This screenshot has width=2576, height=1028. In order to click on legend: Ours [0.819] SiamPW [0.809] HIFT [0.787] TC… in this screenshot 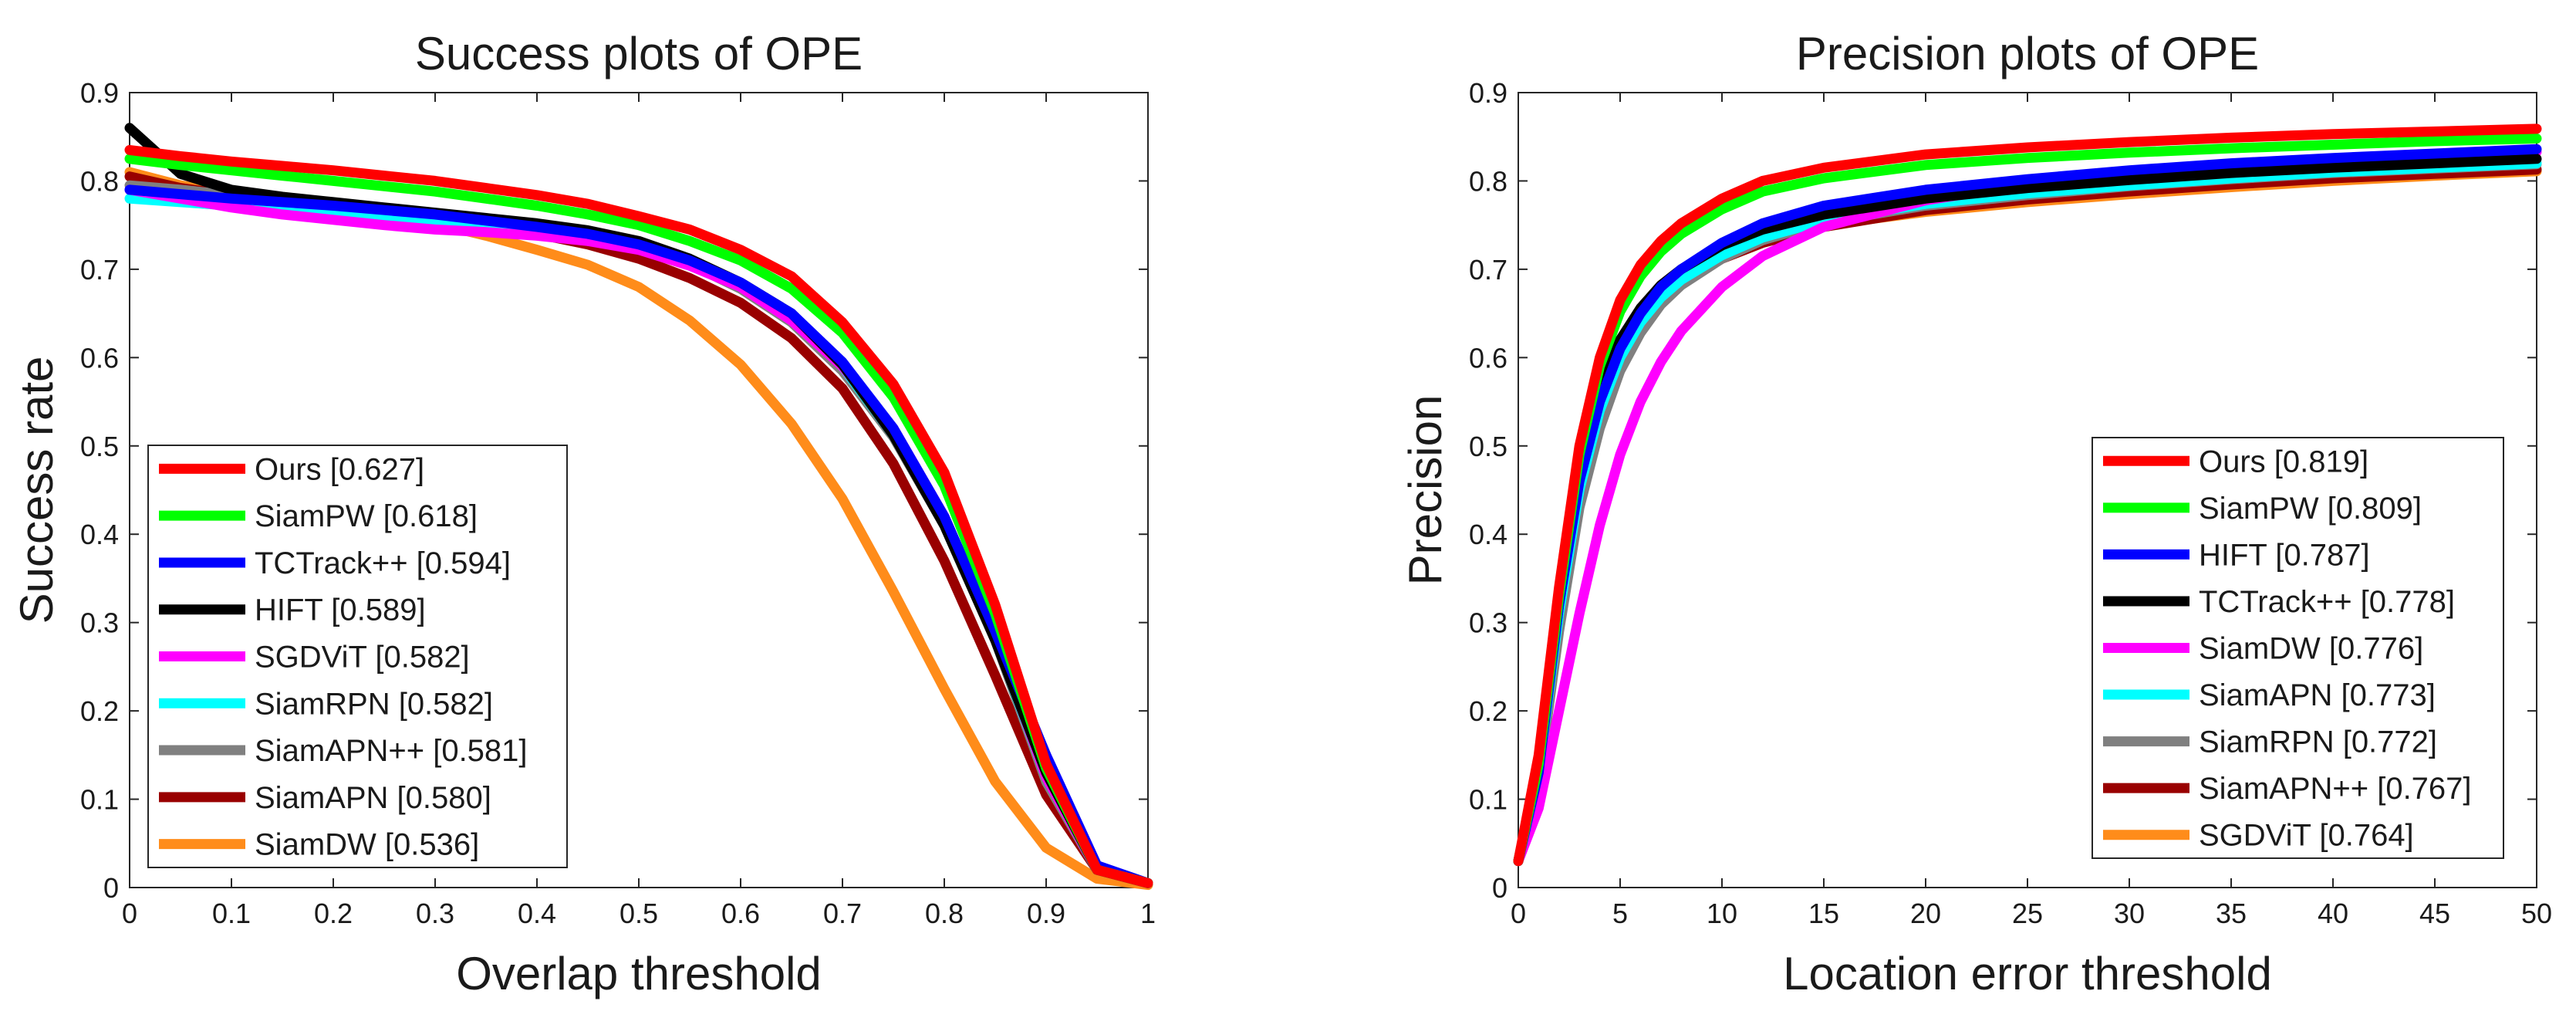, I will do `click(2298, 648)`.